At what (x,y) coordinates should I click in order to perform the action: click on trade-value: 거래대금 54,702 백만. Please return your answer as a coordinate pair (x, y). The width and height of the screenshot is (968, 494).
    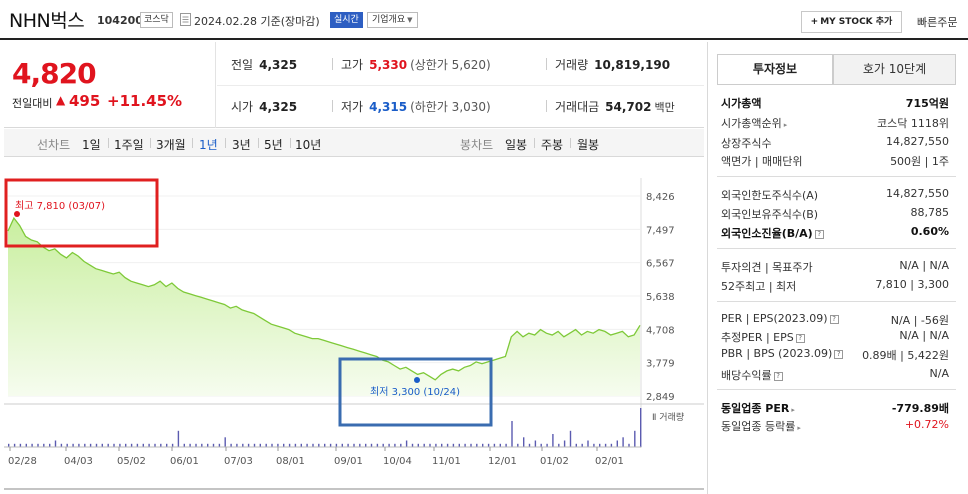
    Looking at the image, I should click on (615, 106).